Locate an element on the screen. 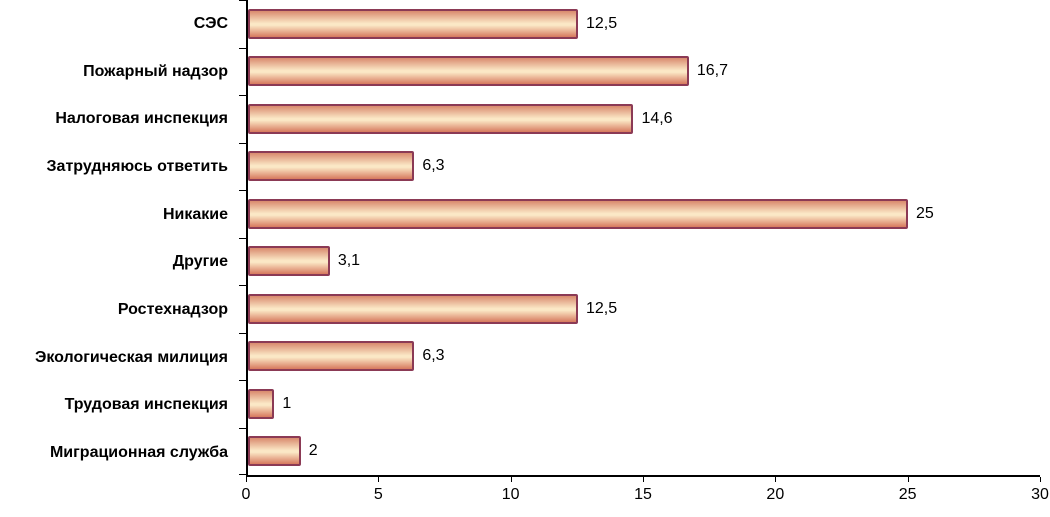  x-axis-label: 15 is located at coordinates (643, 494).